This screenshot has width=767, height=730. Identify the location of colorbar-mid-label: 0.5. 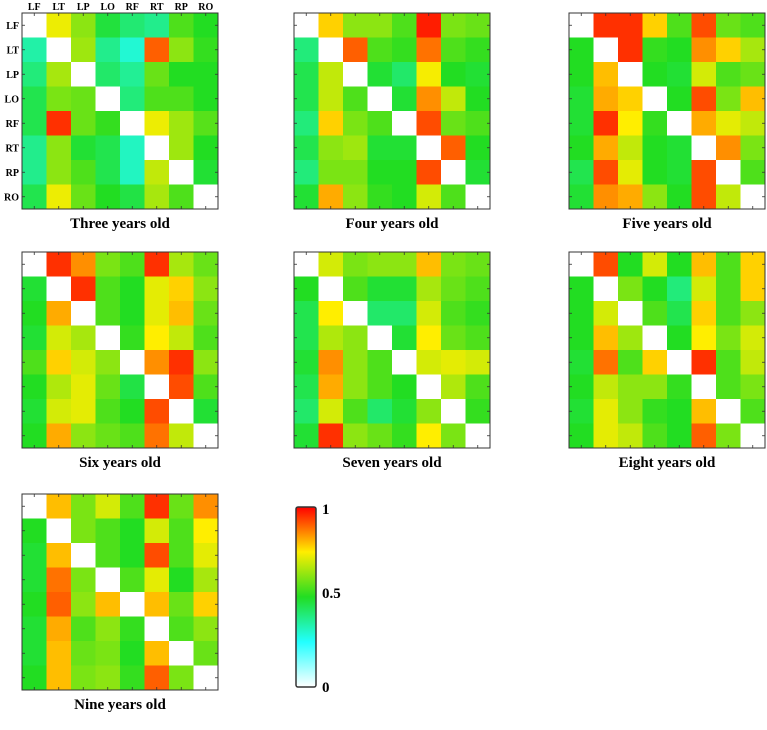
(331, 594).